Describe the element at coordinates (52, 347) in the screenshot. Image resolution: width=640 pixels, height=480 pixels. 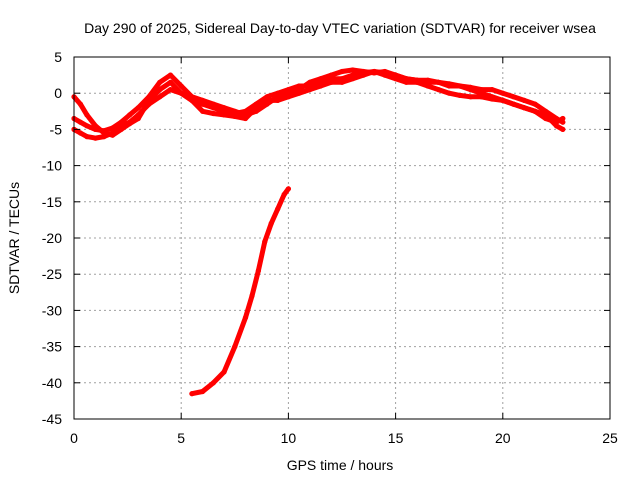
I see `y-tick-label: -35` at that location.